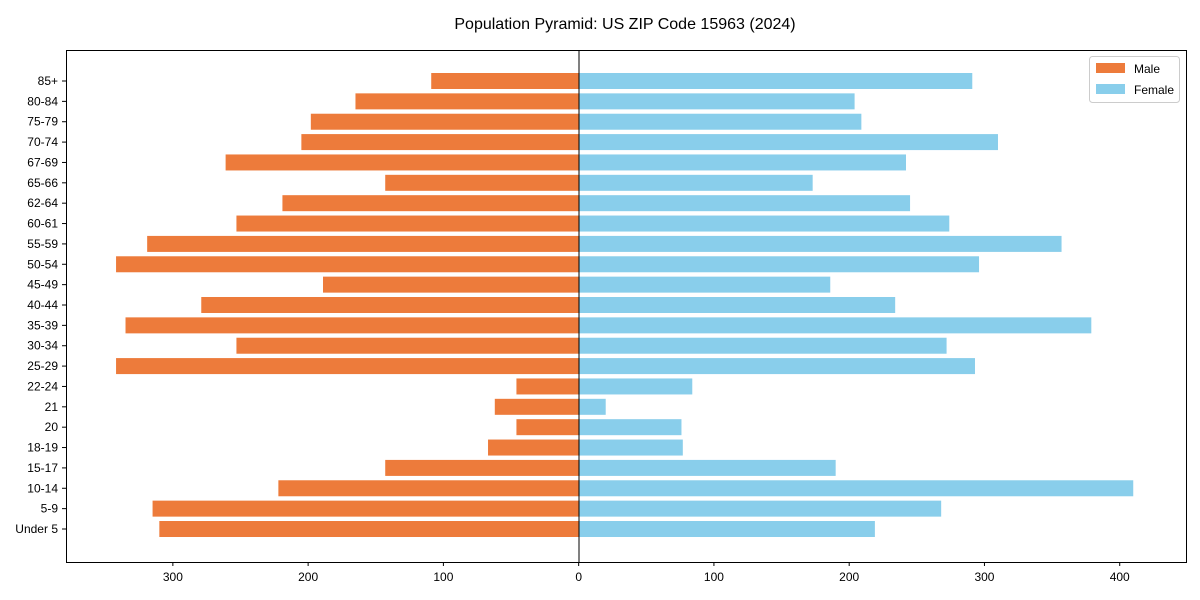  I want to click on y-tick-label: 25-29, so click(42, 366).